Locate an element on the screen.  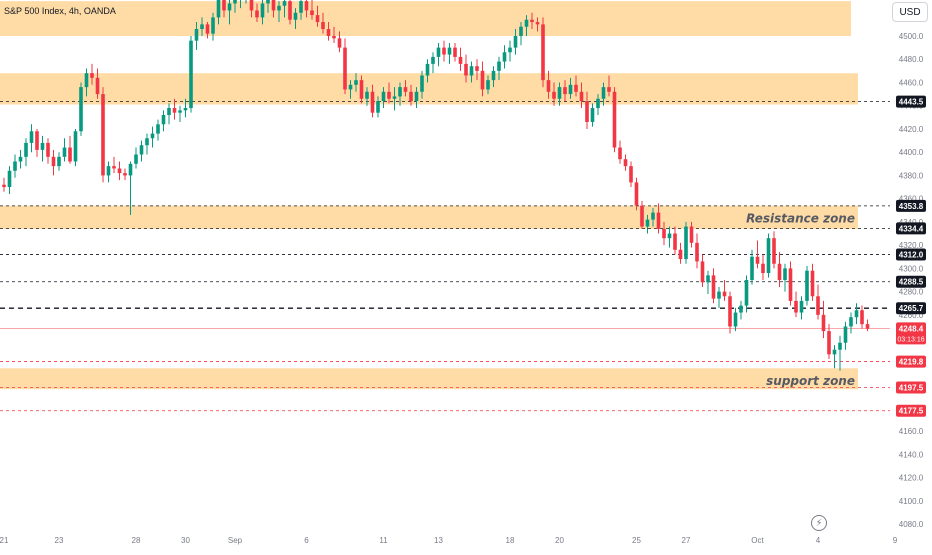
time-tick-label: 4 is located at coordinates (818, 540).